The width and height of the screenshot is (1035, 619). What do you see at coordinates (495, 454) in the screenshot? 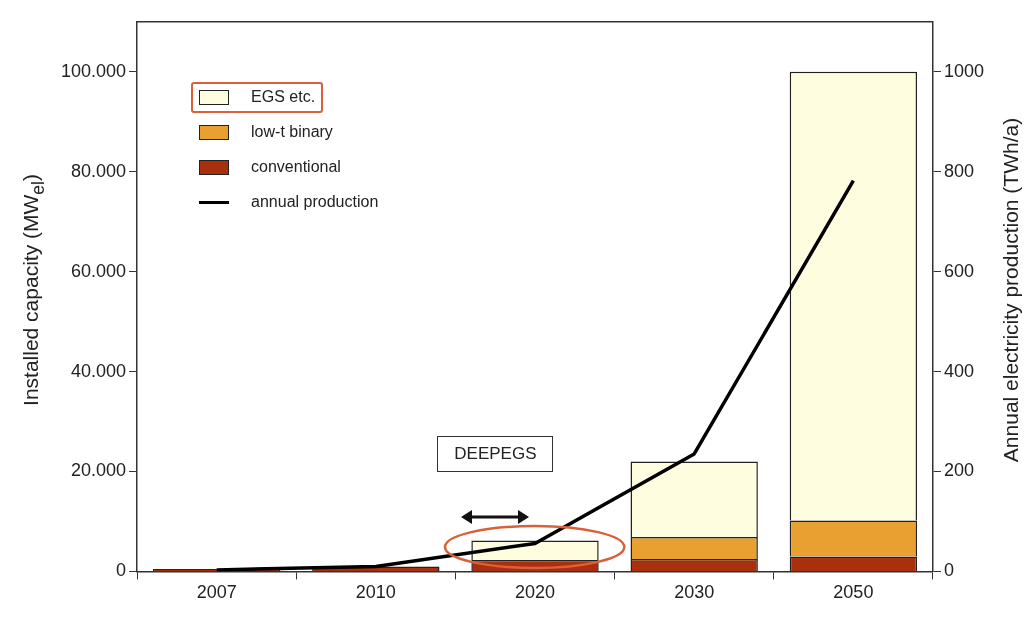
I see `annotation: DEEPEGS` at bounding box center [495, 454].